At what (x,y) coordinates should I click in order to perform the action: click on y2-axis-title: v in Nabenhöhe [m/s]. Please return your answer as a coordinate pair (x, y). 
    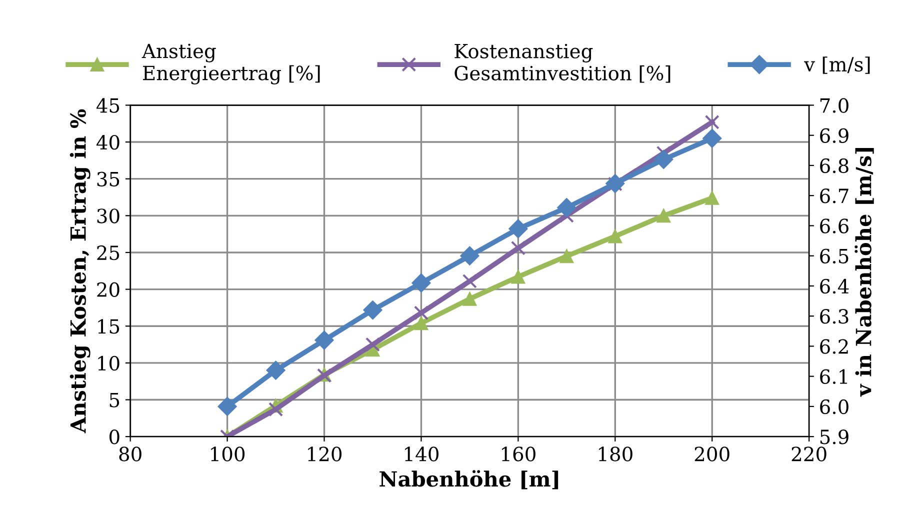
    Looking at the image, I should click on (864, 272).